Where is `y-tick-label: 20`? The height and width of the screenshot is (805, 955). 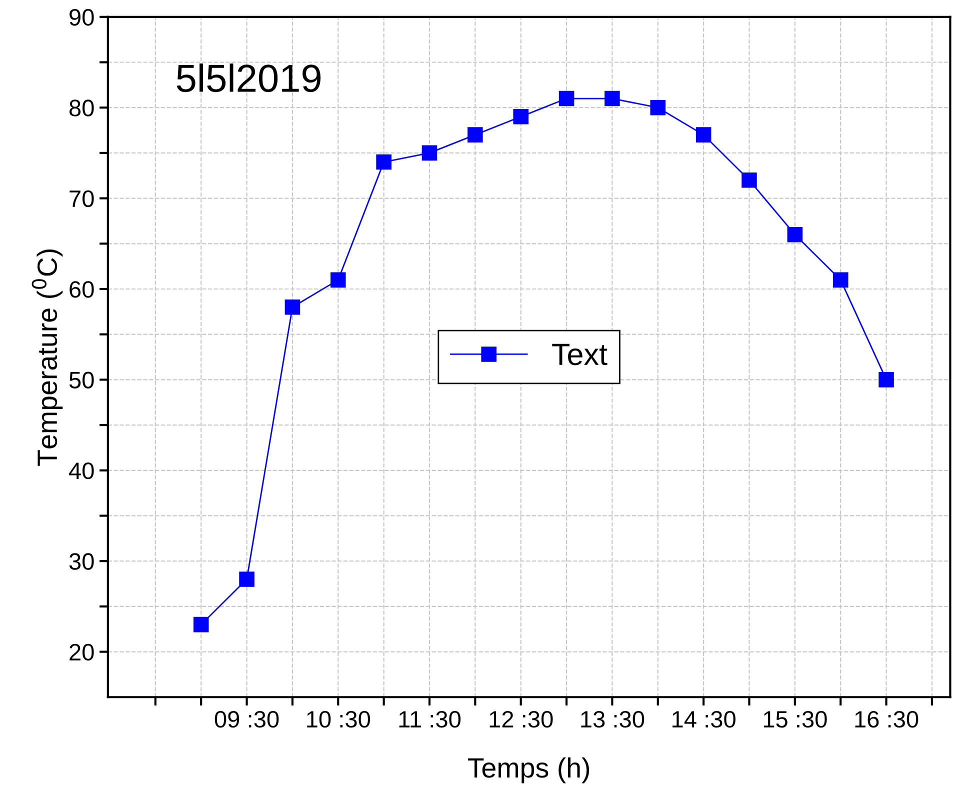 y-tick-label: 20 is located at coordinates (82, 652).